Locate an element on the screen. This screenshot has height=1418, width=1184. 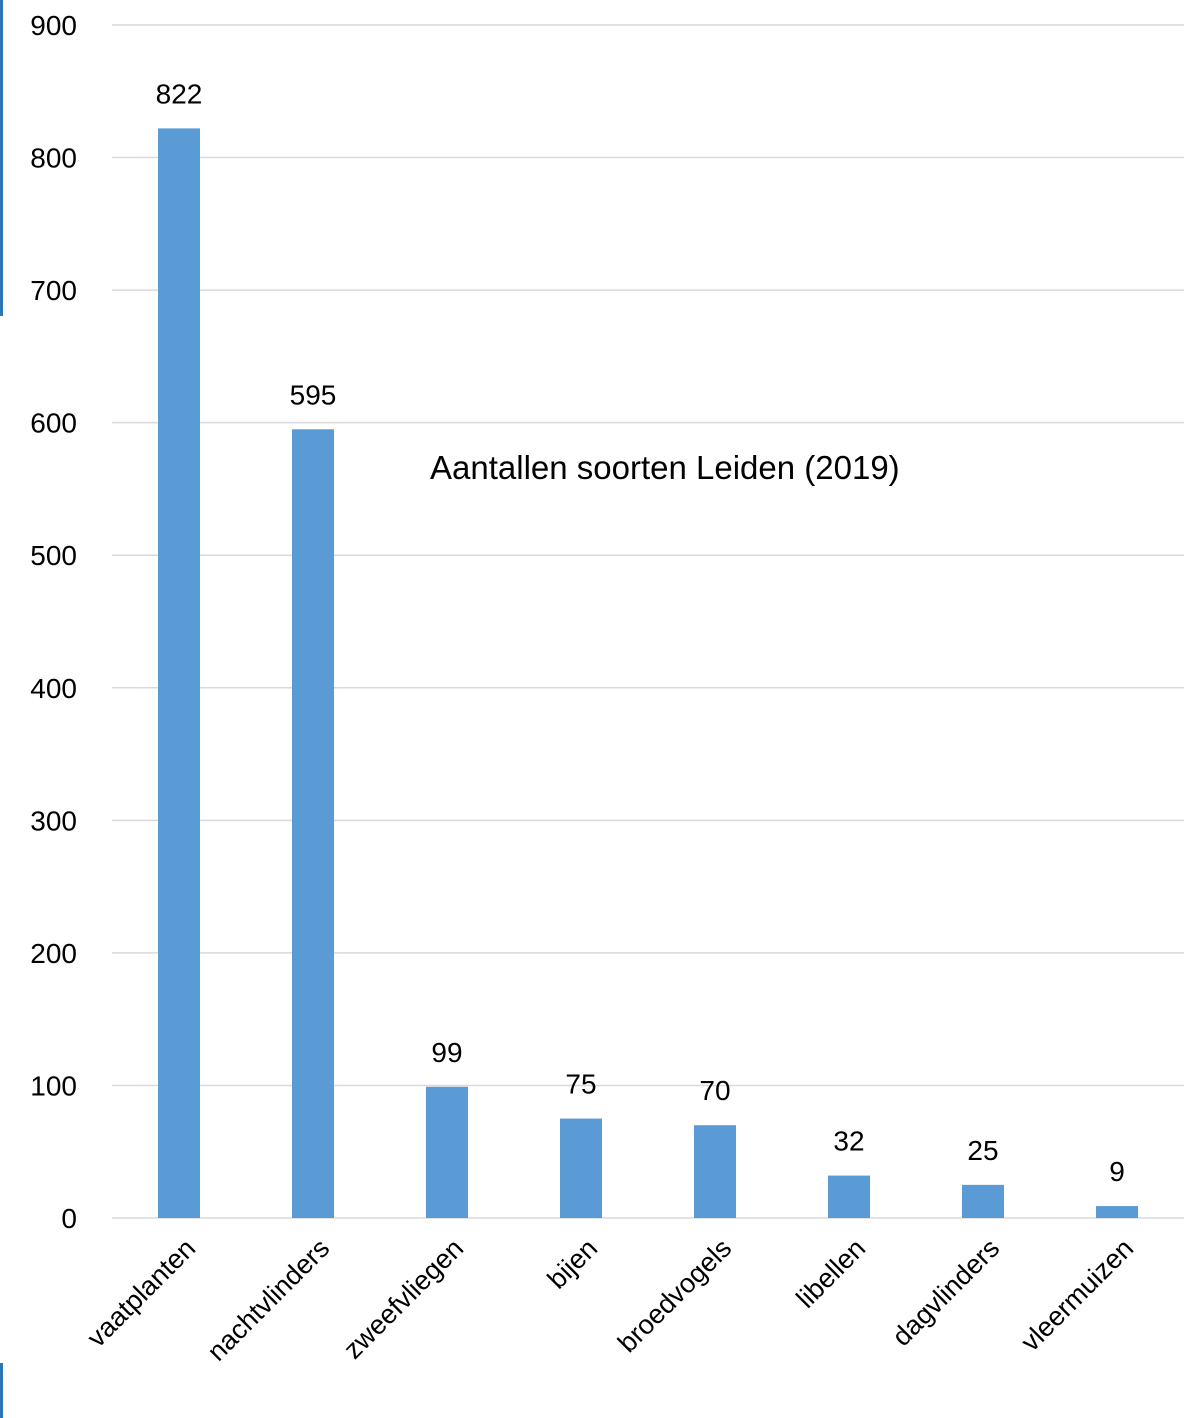
x-category-label: vleermuizen is located at coordinates (1077, 1295).